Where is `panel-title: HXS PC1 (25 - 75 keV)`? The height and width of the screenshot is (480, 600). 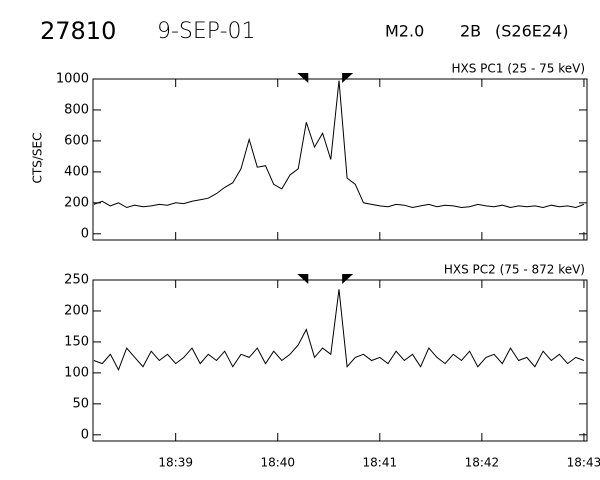
panel-title: HXS PC1 (25 - 75 keV) is located at coordinates (518, 69).